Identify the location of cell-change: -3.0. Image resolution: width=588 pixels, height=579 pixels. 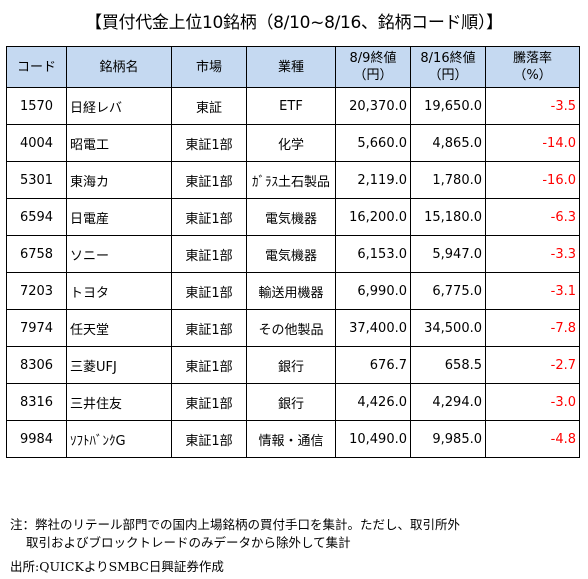
(532, 402).